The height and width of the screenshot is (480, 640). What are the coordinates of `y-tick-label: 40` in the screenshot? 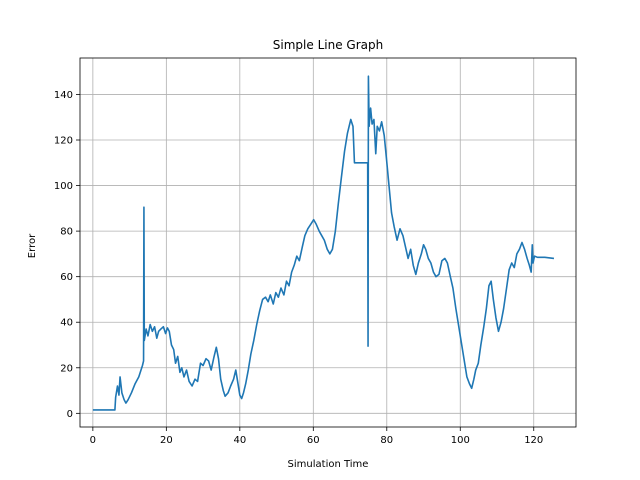 It's located at (66, 323).